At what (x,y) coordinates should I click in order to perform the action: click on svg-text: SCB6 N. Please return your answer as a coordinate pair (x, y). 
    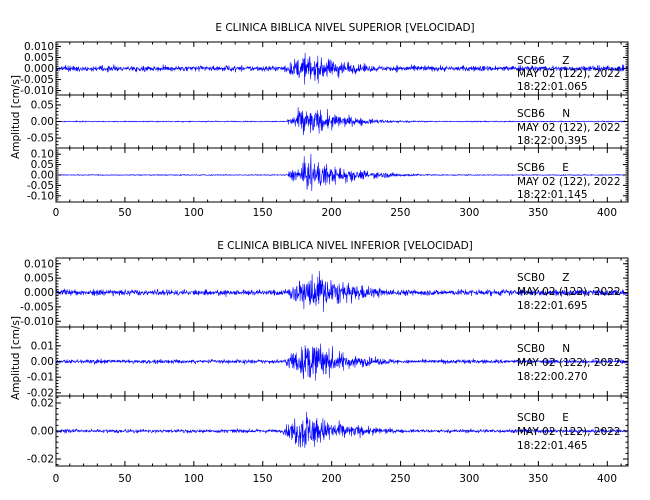
    Looking at the image, I should click on (543, 114).